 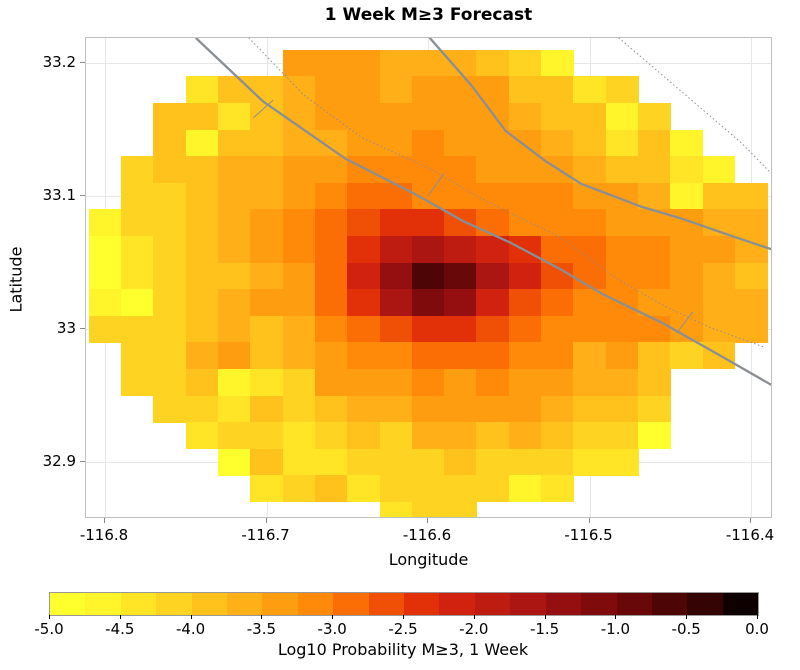 I want to click on colorbar-tick-label: -5.0, so click(x=49, y=629).